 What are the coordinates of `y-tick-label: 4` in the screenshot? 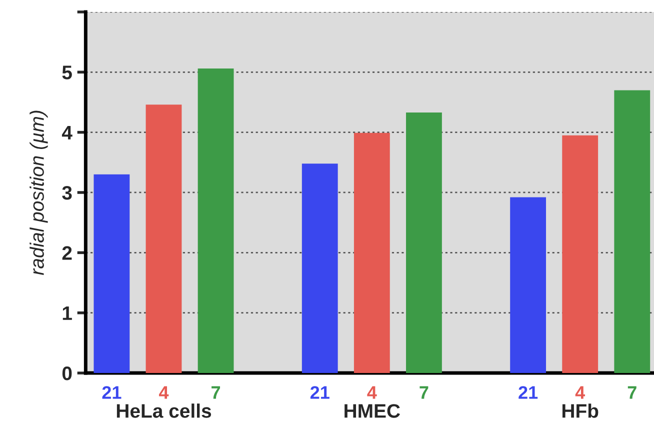 It's located at (67, 133).